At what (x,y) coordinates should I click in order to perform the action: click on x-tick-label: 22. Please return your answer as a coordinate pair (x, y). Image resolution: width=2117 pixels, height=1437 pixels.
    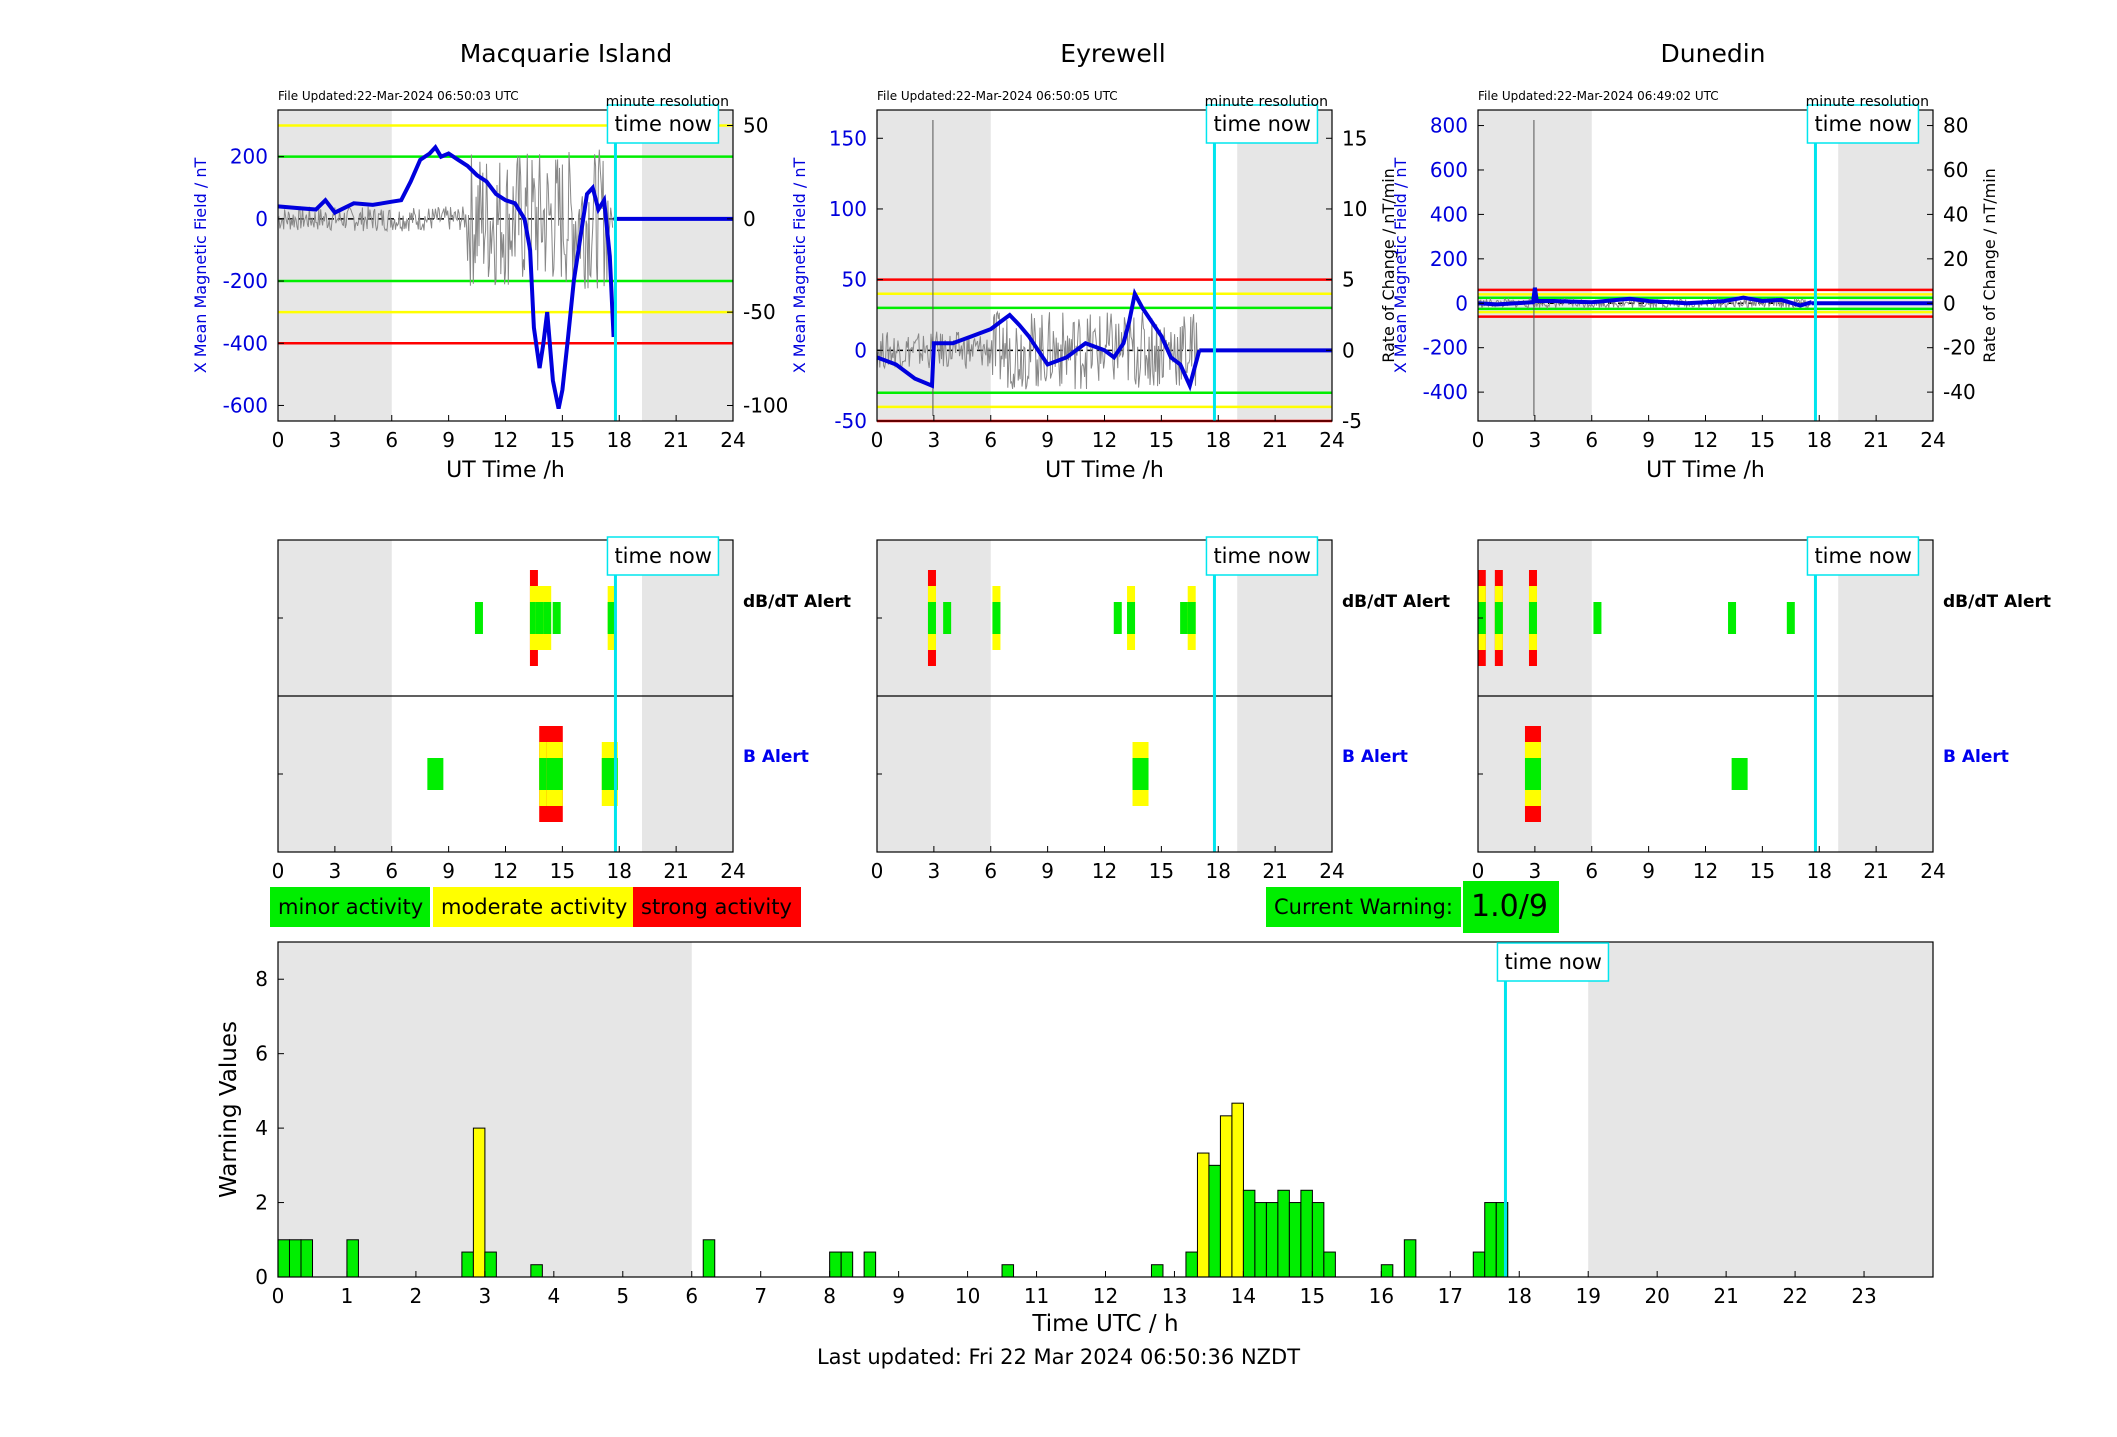
    Looking at the image, I should click on (1794, 1296).